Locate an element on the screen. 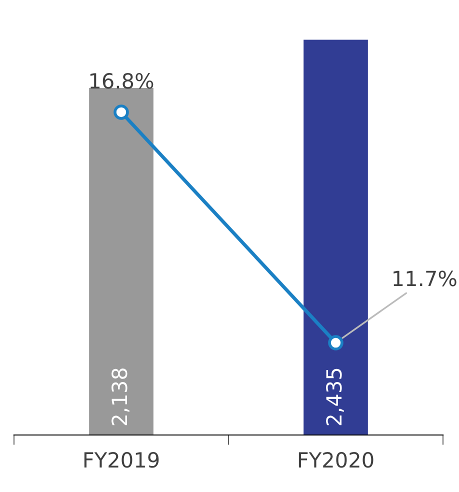  x-tick-label: FY2019 is located at coordinates (121, 460).